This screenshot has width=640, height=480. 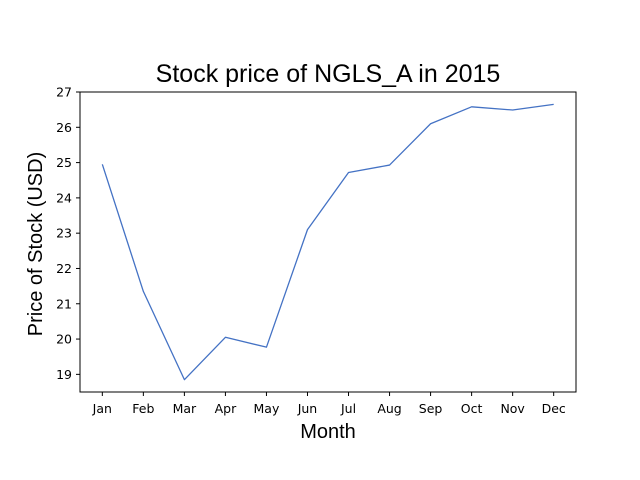 I want to click on chart-title: Stock price of NGLS_A in 2015, so click(x=328, y=74).